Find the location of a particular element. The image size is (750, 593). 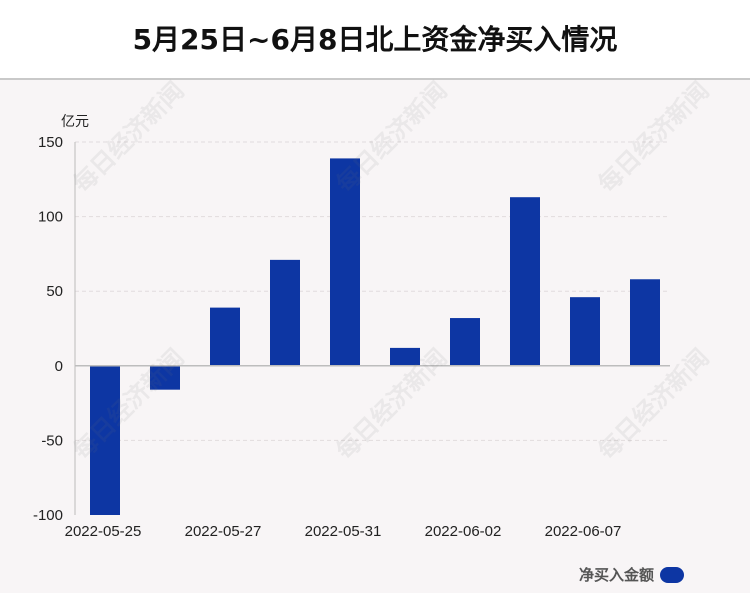

legend: 净买入金额 is located at coordinates (631, 574).